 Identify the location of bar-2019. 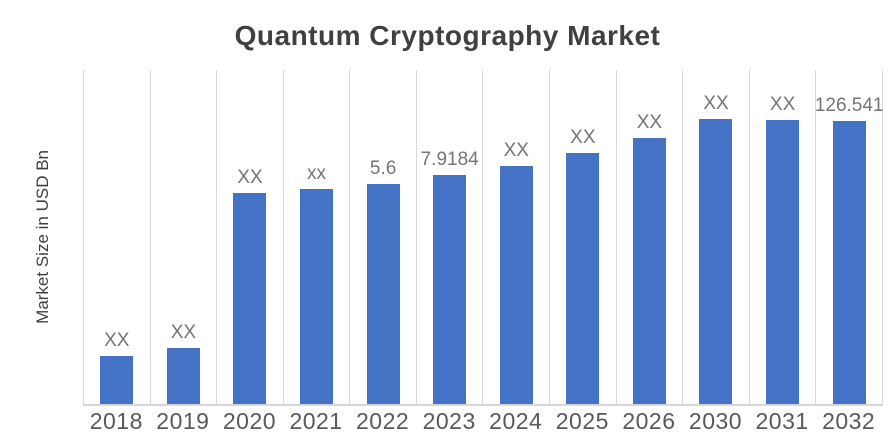
(183, 375).